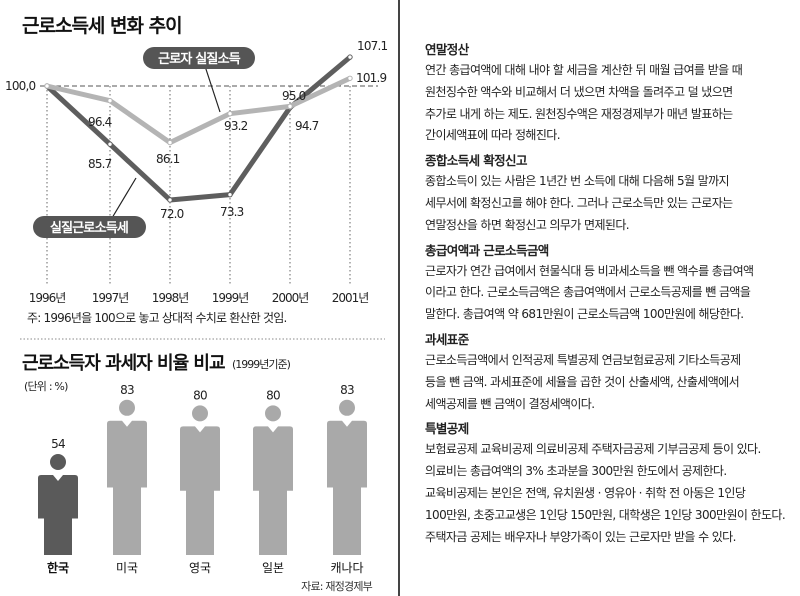 The height and width of the screenshot is (596, 800). I want to click on definition-line: 원천징수한 액수와 비교해서 더 냈으면 차액을 돌려주고 덜 냈으면, so click(579, 91).